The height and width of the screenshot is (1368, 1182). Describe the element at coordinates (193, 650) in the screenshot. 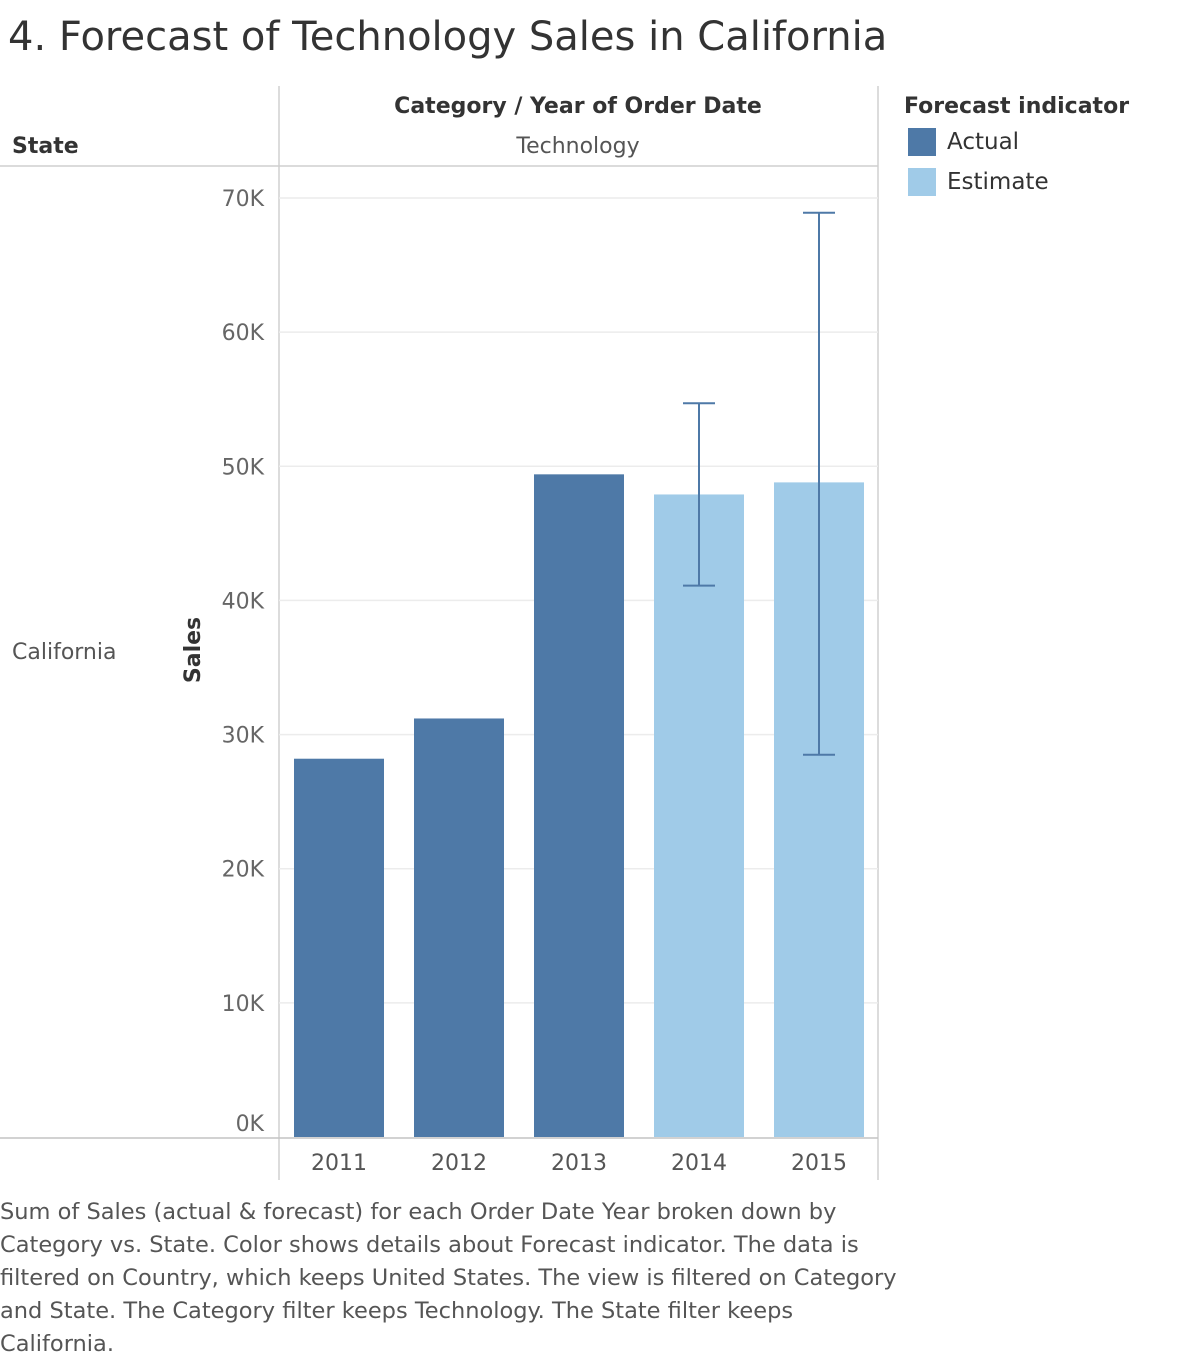

I see `y-axis-label: Sales` at that location.